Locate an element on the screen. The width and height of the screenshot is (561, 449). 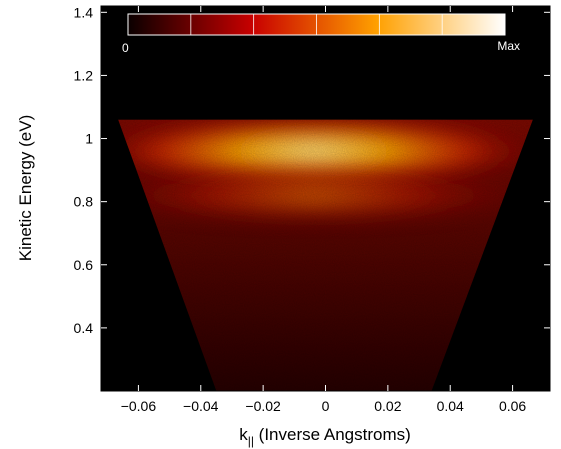
colorbar-ticks is located at coordinates (316, 24).